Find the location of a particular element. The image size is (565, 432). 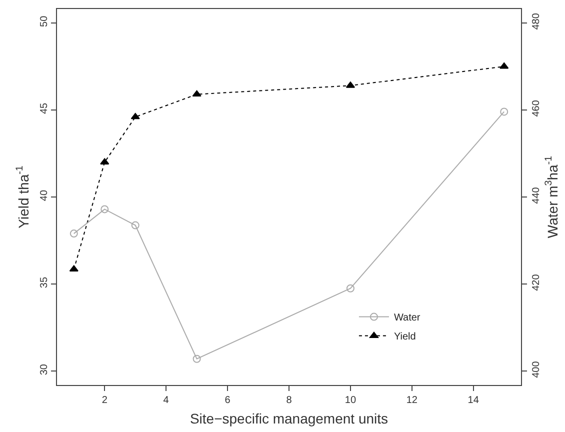

x-tick-label: 14 is located at coordinates (474, 400).